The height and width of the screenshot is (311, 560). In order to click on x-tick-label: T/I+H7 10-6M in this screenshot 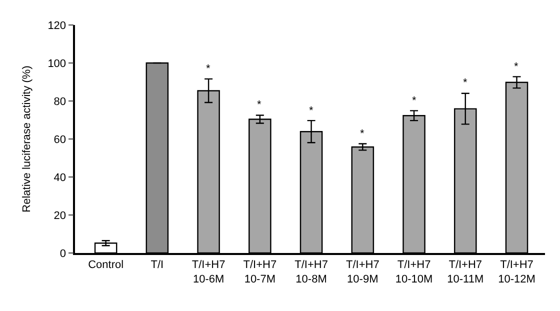, I will do `click(209, 272)`.